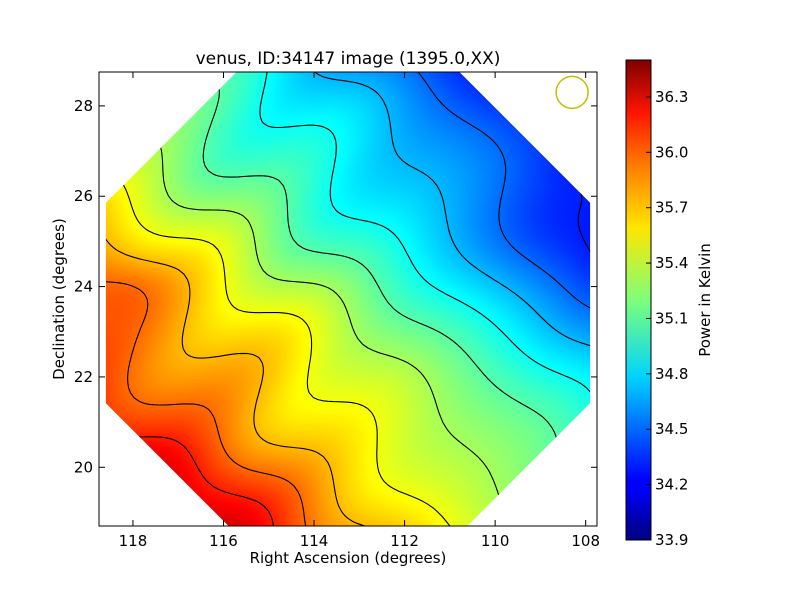 The image size is (800, 600). What do you see at coordinates (348, 59) in the screenshot?
I see `chart-title: venus, ID:34147 image (1395.0,XX)` at bounding box center [348, 59].